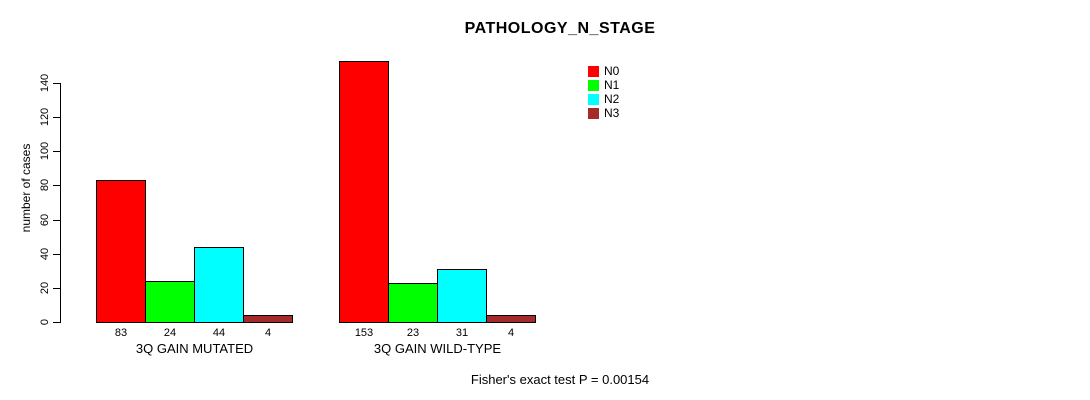 This screenshot has width=1090, height=400. I want to click on y-tick-label: 20, so click(45, 288).